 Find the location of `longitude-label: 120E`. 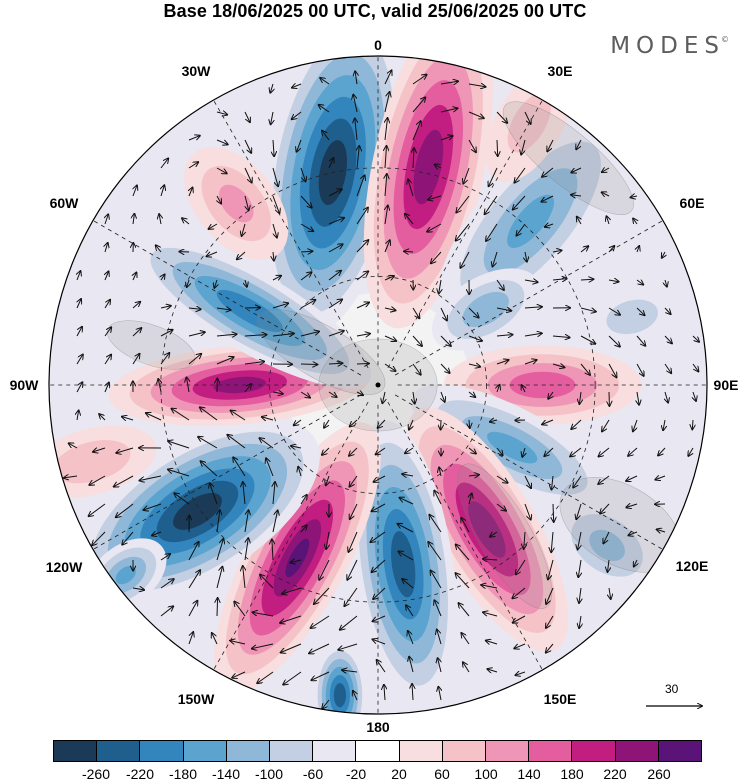

longitude-label: 120E is located at coordinates (692, 566).